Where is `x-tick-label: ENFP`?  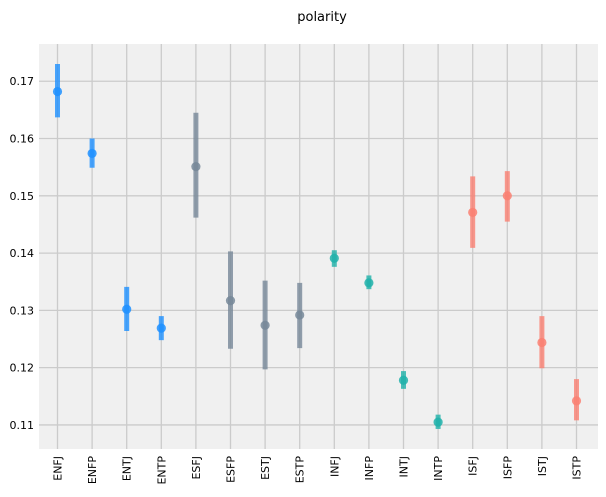
x-tick-label: ENFP is located at coordinates (92, 470).